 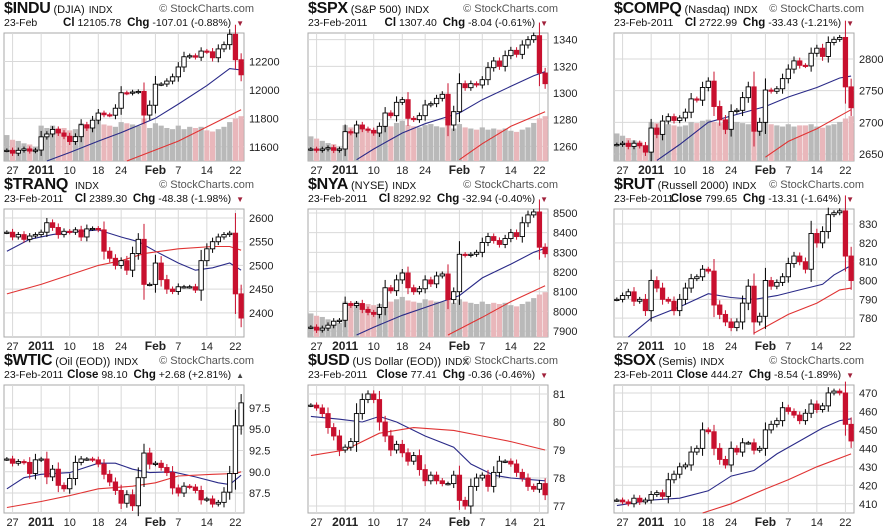 What do you see at coordinates (850, 375) in the screenshot?
I see `triangle-down-icon: ▼` at bounding box center [850, 375].